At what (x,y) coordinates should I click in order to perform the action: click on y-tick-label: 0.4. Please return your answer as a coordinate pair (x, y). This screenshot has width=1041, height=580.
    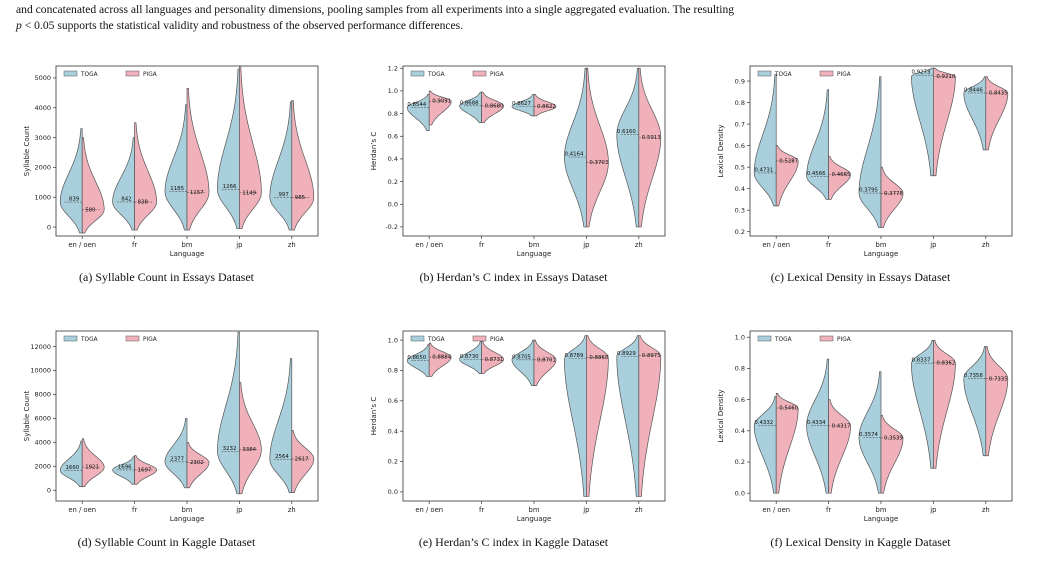
    Looking at the image, I should click on (393, 431).